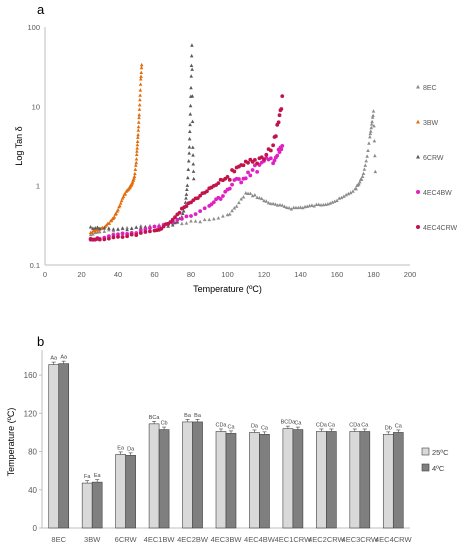 The height and width of the screenshot is (550, 458). Describe the element at coordinates (32, 490) in the screenshot. I see `y-tick-label: 40` at that location.